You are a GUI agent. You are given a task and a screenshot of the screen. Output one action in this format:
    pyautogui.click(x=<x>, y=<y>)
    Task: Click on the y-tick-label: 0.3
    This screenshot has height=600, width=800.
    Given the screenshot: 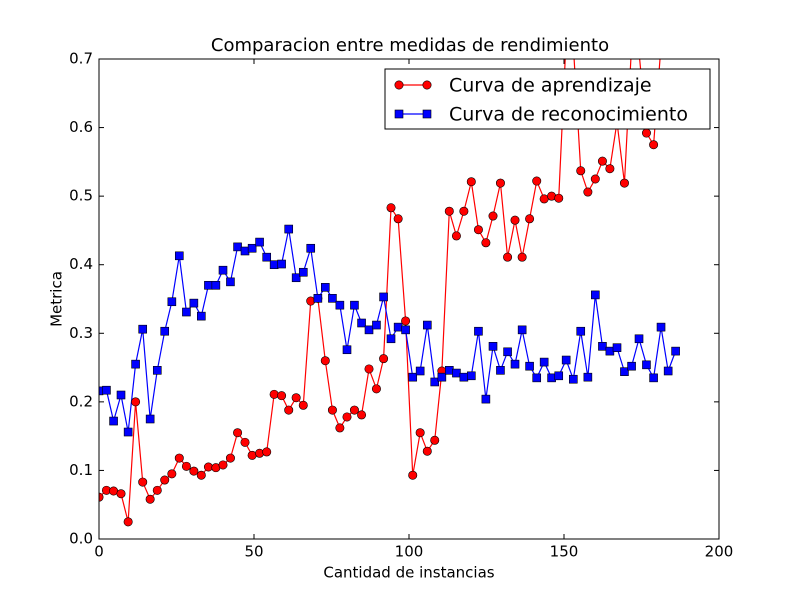 What is the action you would take?
    pyautogui.click(x=81, y=333)
    